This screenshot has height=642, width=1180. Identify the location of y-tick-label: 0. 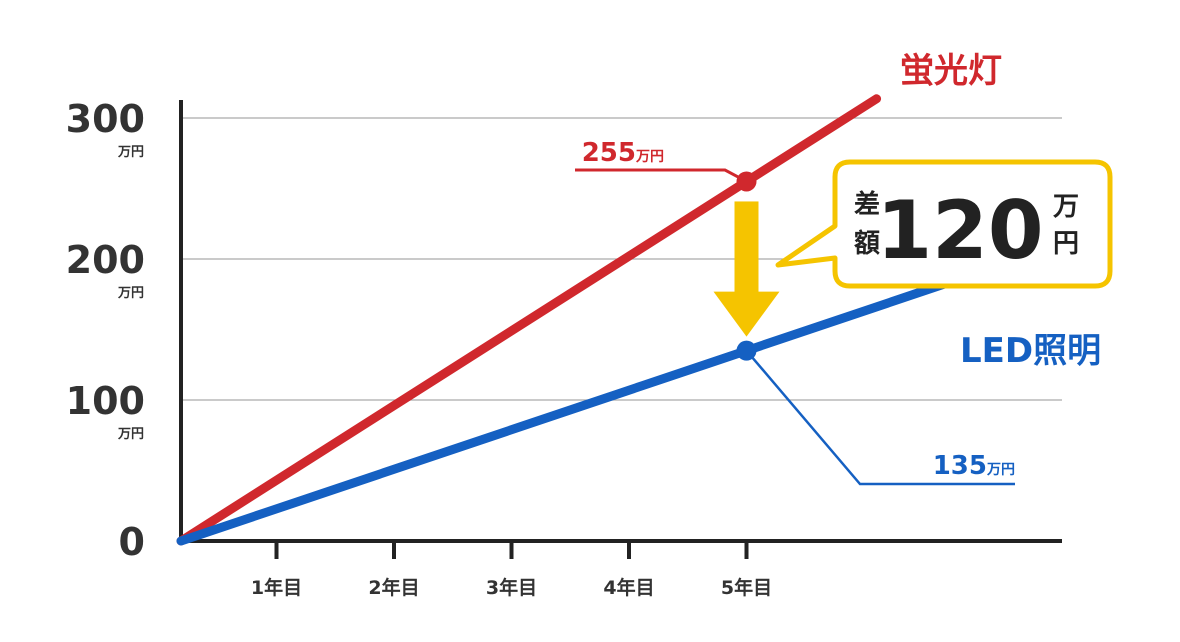
(132, 542).